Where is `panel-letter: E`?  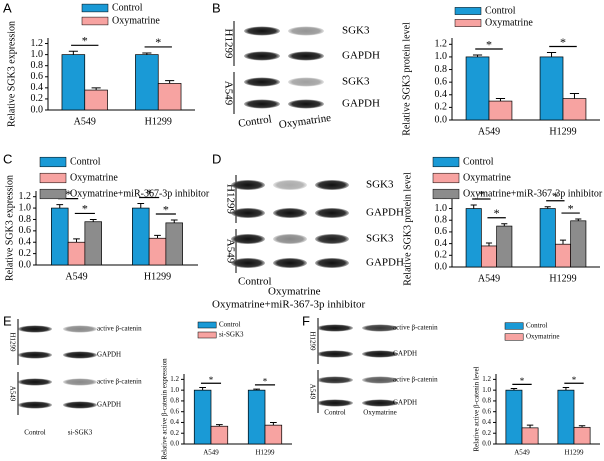 panel-letter: E is located at coordinates (7, 320).